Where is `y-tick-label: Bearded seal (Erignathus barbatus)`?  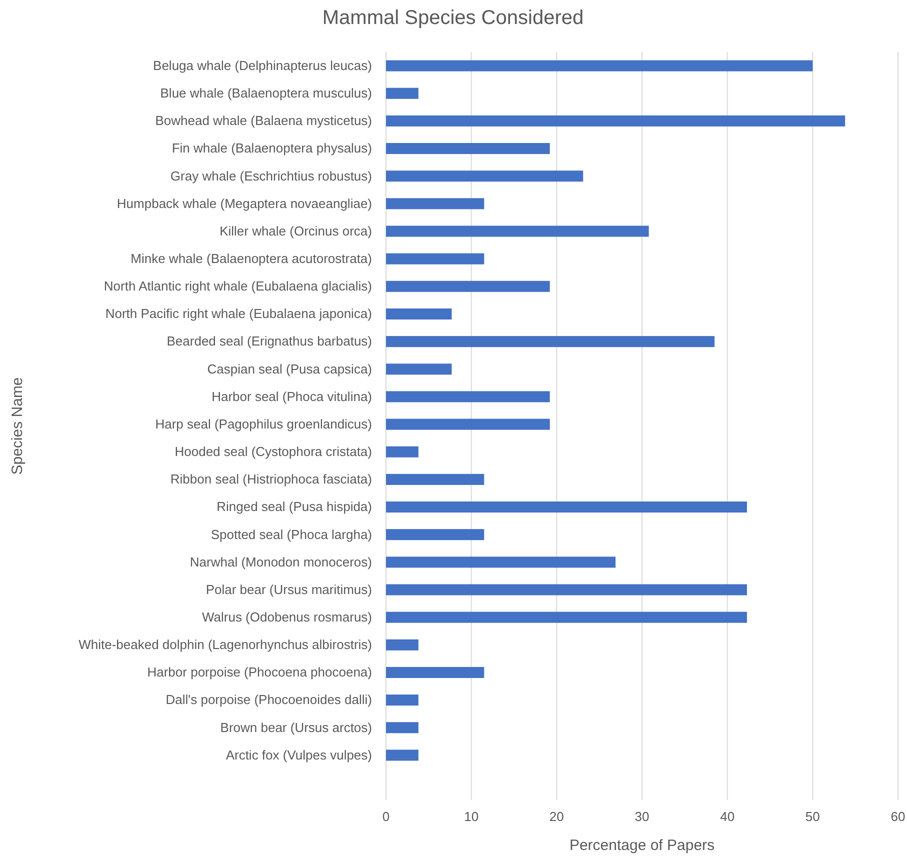
y-tick-label: Bearded seal (Erignathus barbatus) is located at coordinates (269, 341).